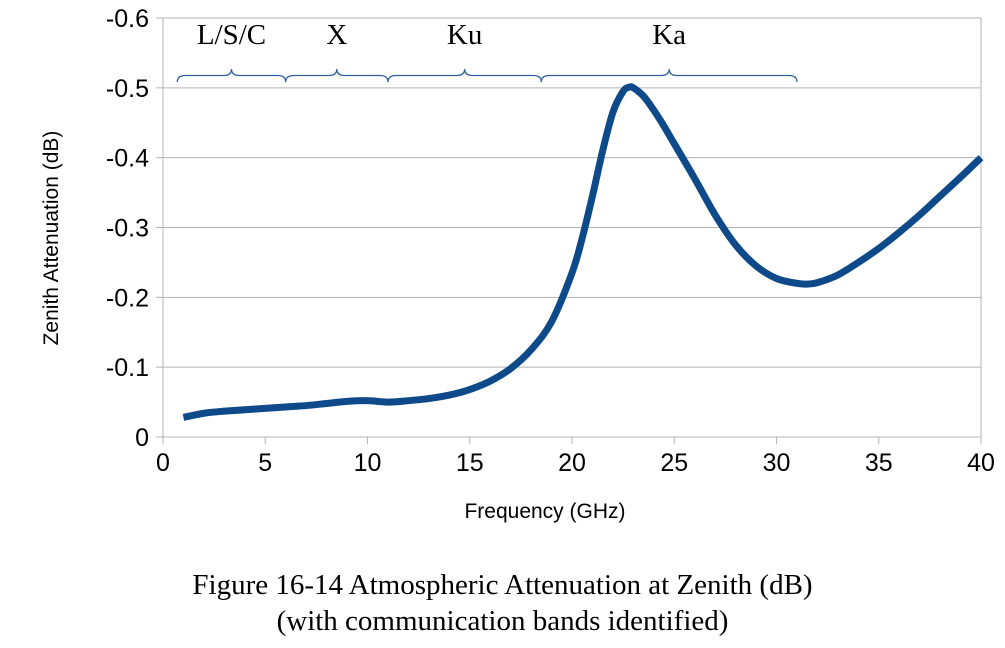  What do you see at coordinates (368, 463) in the screenshot?
I see `x-tick-label: 10` at bounding box center [368, 463].